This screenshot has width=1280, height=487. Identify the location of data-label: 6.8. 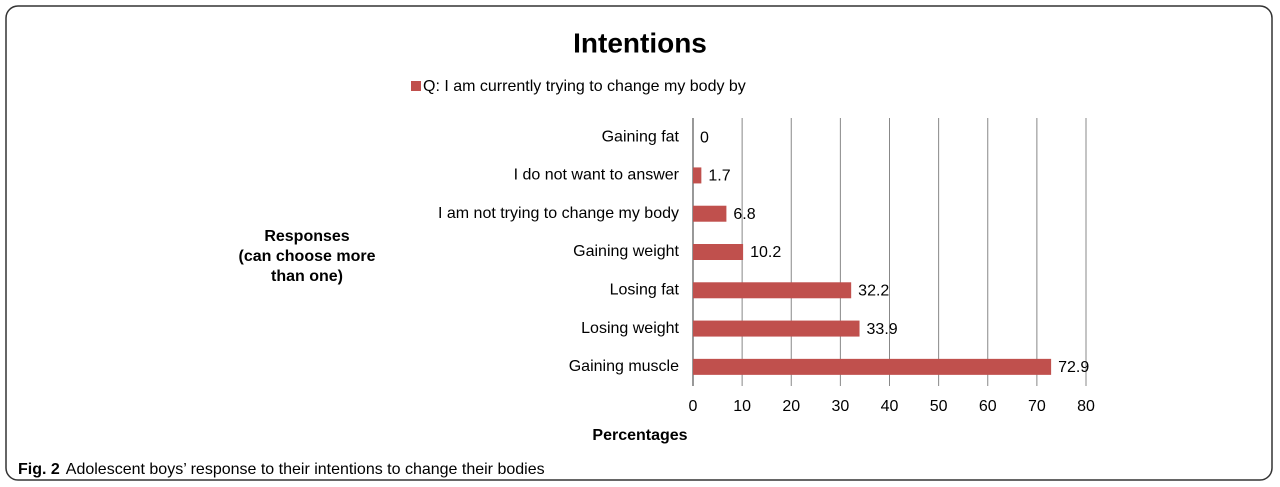
(744, 214).